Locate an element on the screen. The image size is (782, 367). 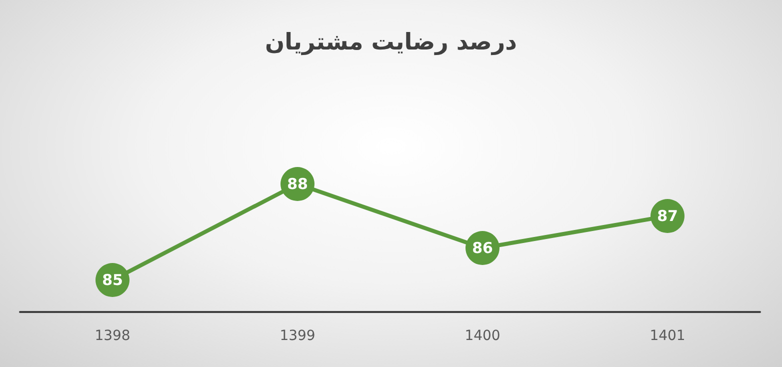
x-tick-label: 1401 is located at coordinates (668, 336).